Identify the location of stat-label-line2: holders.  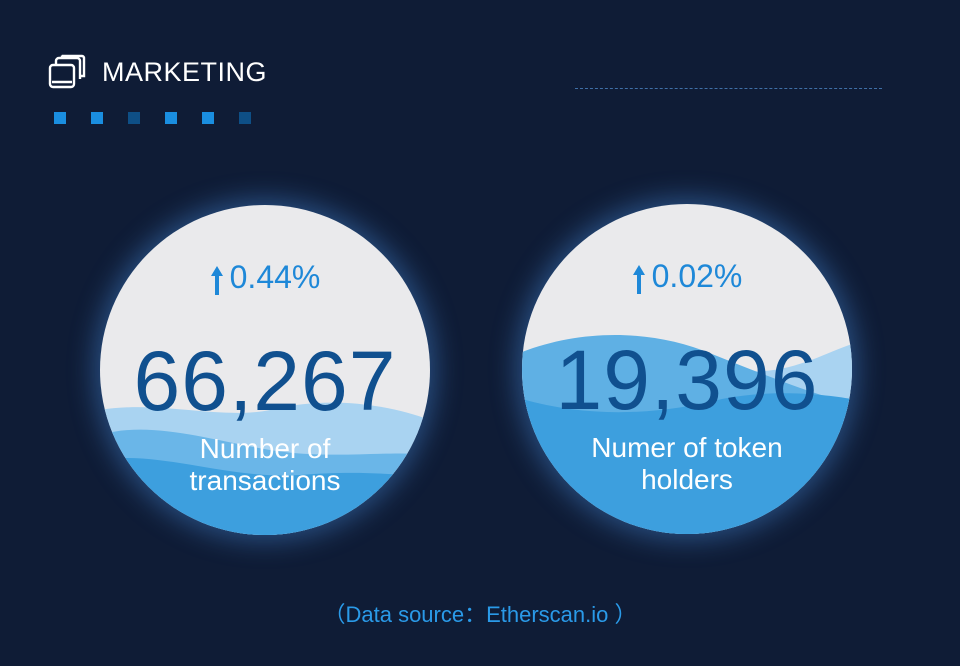
(687, 479).